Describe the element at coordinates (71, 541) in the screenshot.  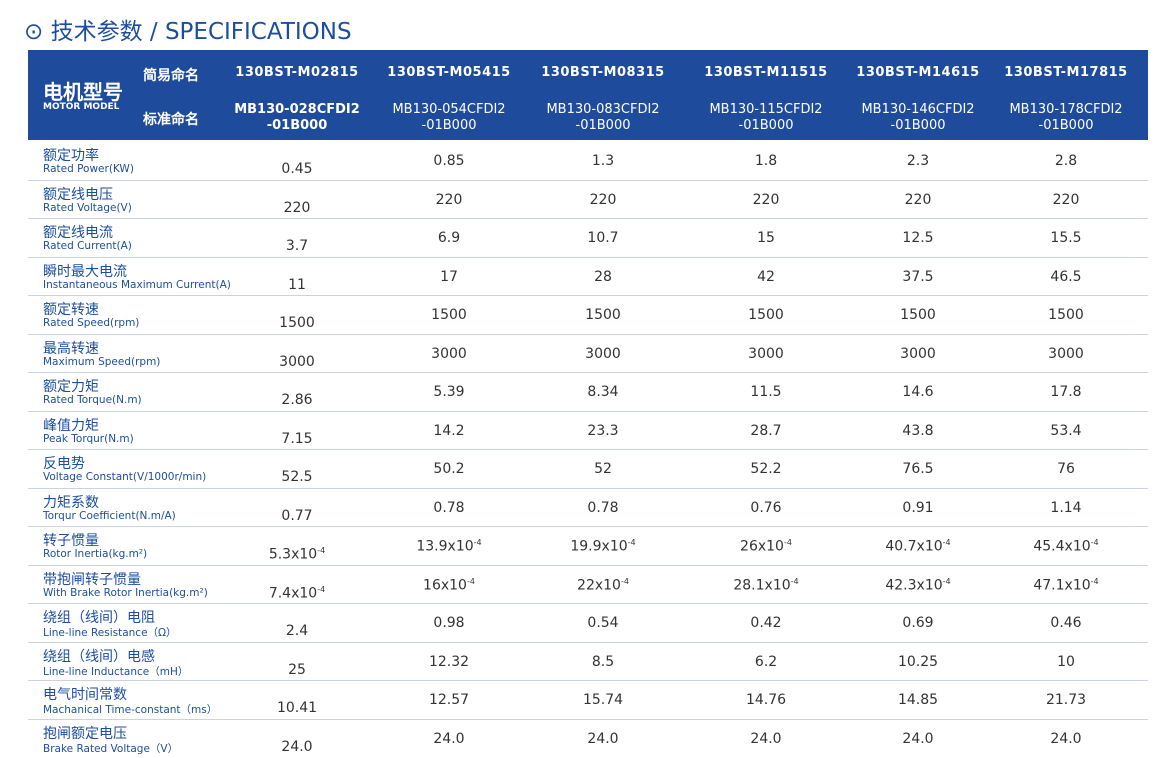
I see `row-label-cn: 转子惯量` at that location.